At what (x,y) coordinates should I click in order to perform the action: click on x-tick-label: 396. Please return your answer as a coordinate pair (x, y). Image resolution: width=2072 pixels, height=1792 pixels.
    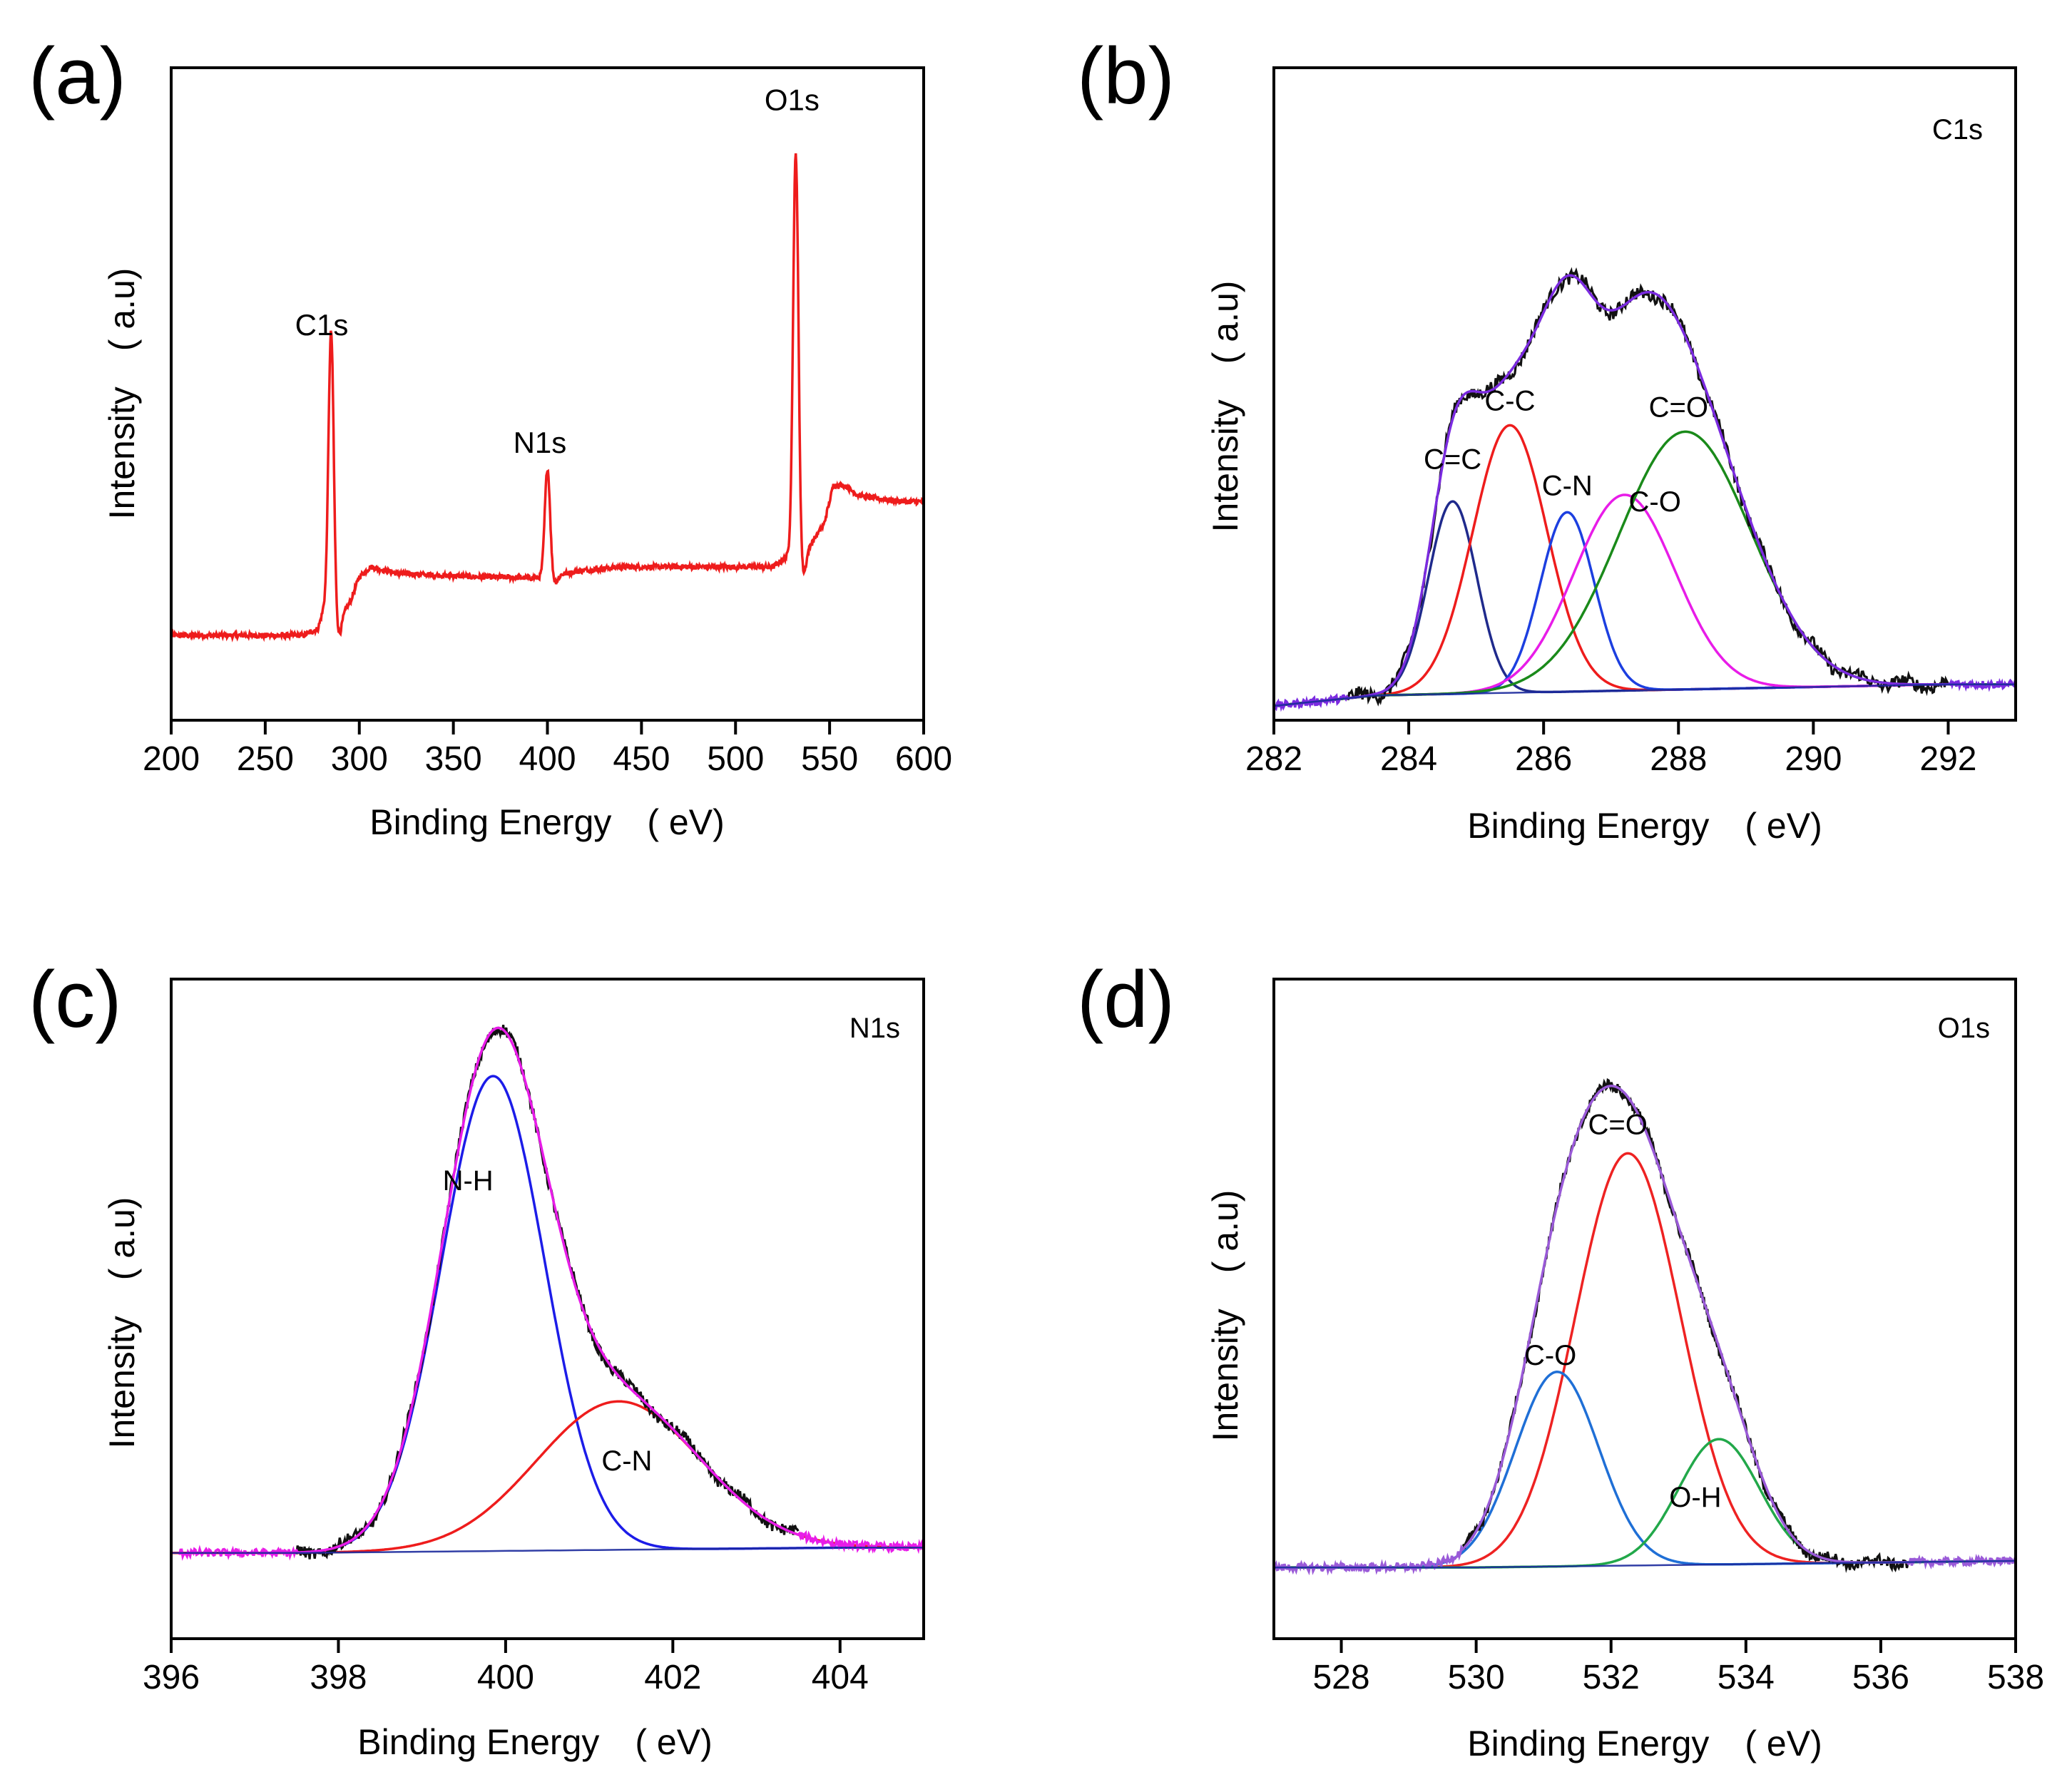
    Looking at the image, I should click on (171, 1677).